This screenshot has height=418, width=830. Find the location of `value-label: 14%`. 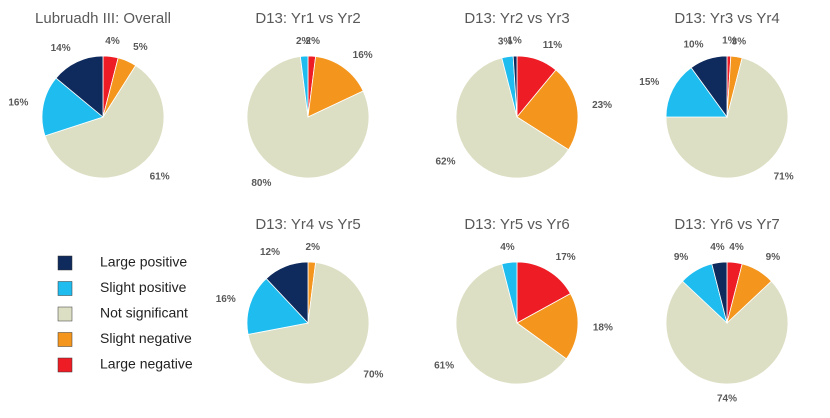

value-label: 14% is located at coordinates (61, 48).